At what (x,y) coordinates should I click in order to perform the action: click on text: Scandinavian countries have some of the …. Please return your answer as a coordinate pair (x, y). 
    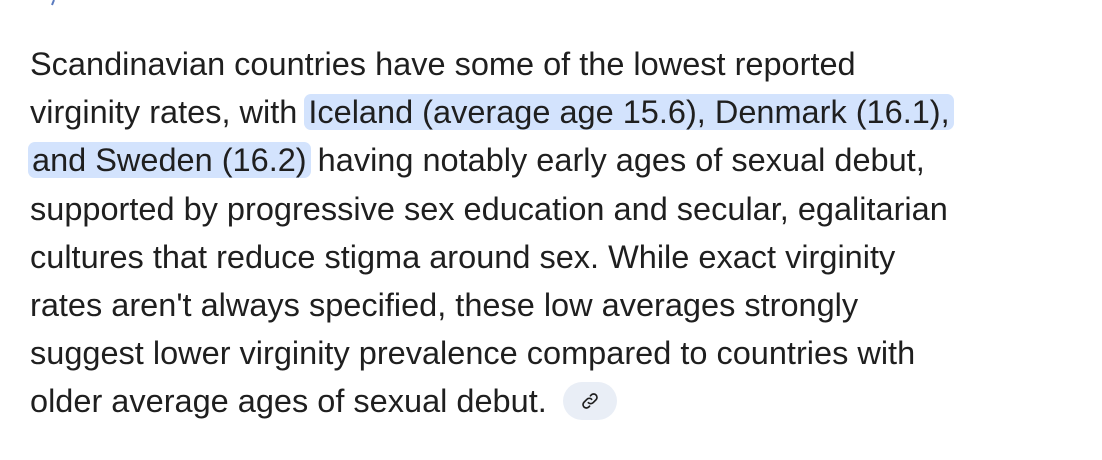
    Looking at the image, I should click on (443, 64).